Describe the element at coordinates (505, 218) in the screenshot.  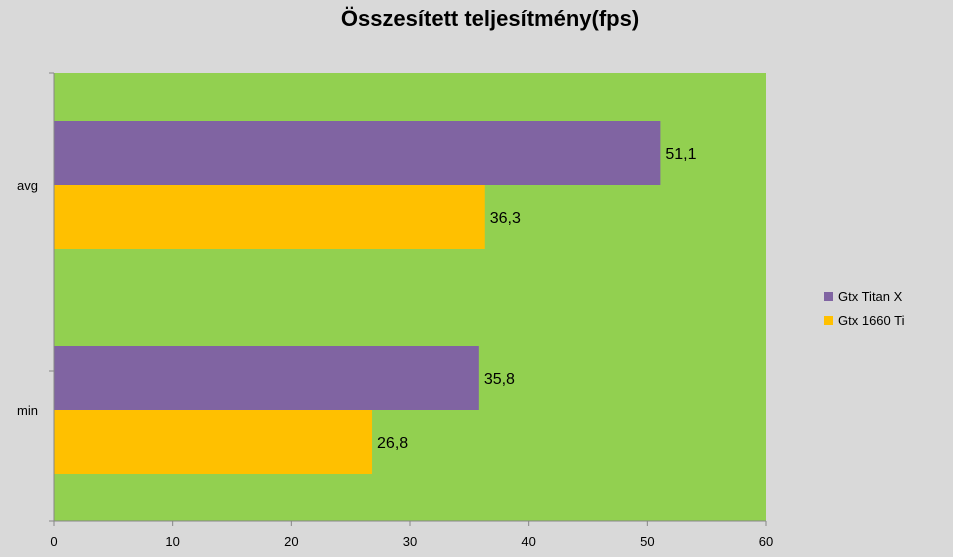
I see `data-label: 36,3` at that location.